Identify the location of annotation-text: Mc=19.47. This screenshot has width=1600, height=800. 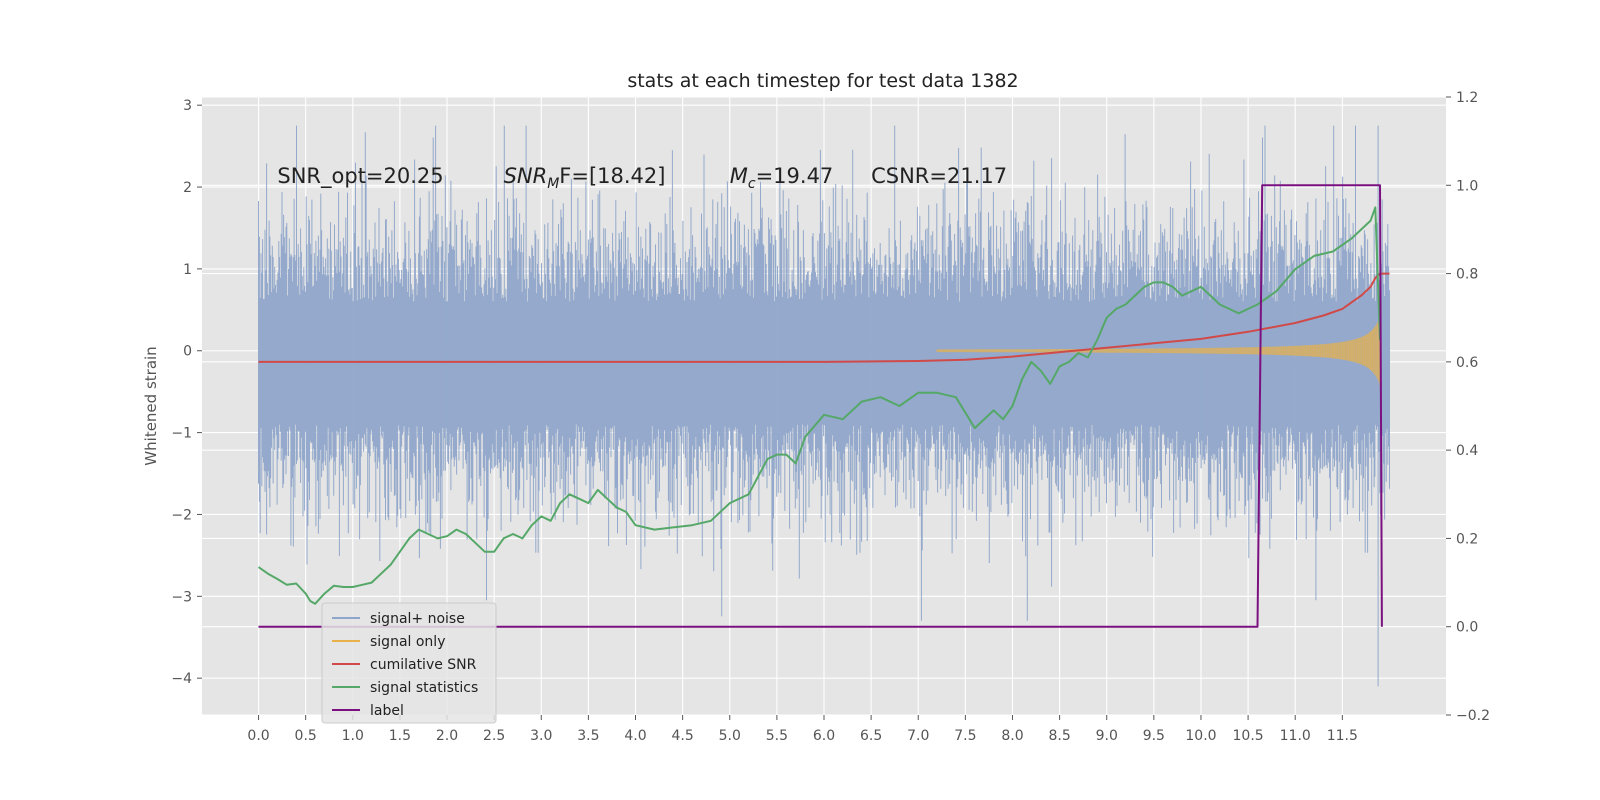
(782, 178).